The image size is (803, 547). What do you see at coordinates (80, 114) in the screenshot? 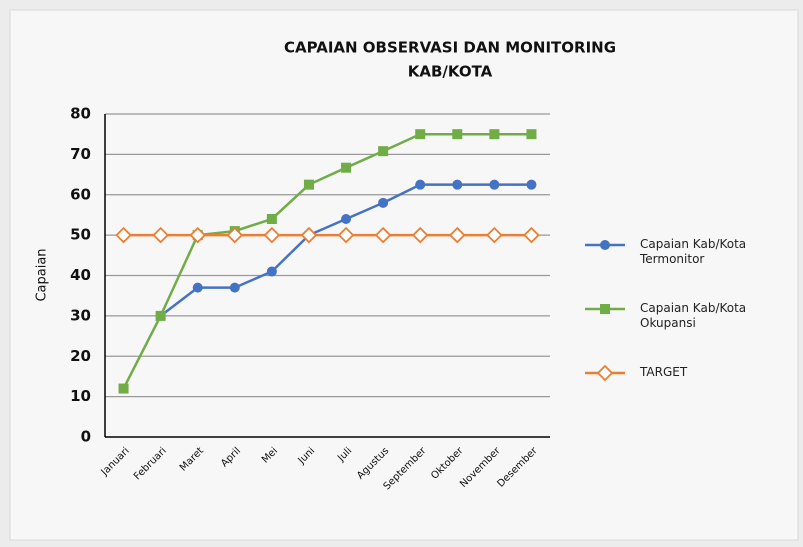
I see `y-tick-label: 80` at bounding box center [80, 114].